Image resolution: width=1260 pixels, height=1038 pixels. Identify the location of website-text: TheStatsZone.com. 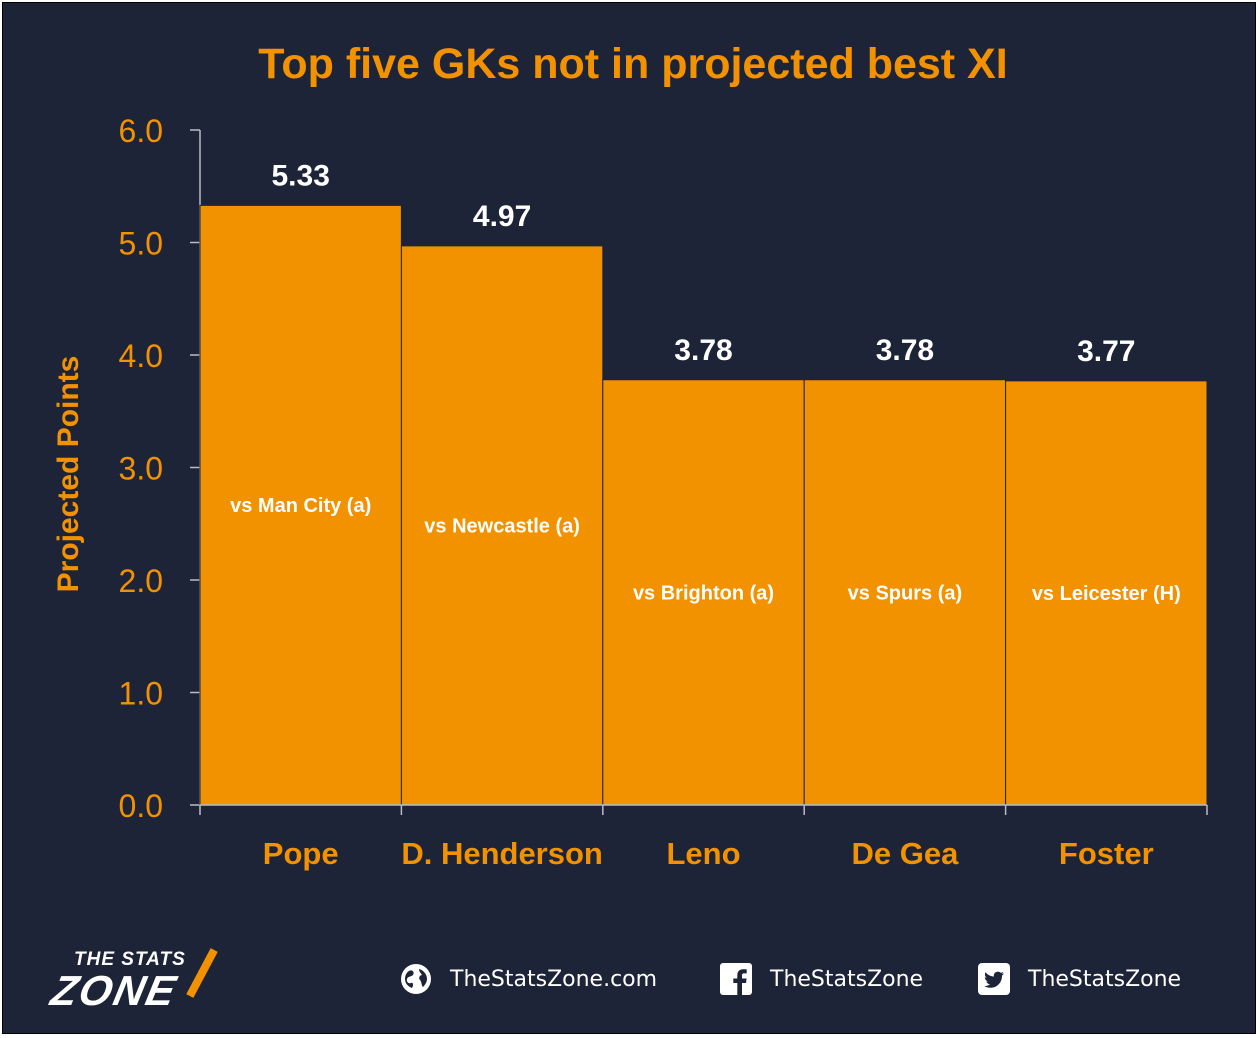
(554, 979).